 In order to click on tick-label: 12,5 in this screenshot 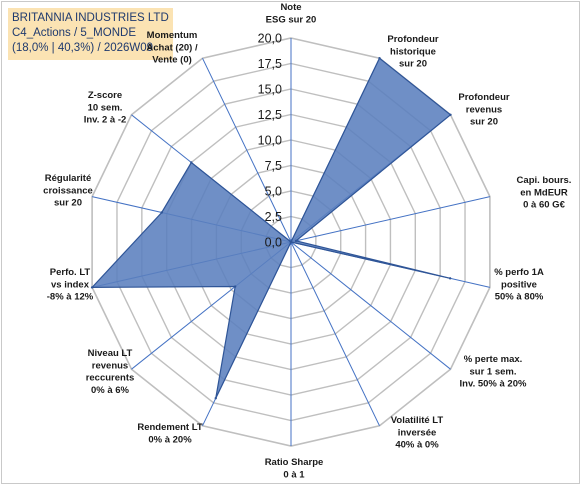, I will do `click(270, 115)`.